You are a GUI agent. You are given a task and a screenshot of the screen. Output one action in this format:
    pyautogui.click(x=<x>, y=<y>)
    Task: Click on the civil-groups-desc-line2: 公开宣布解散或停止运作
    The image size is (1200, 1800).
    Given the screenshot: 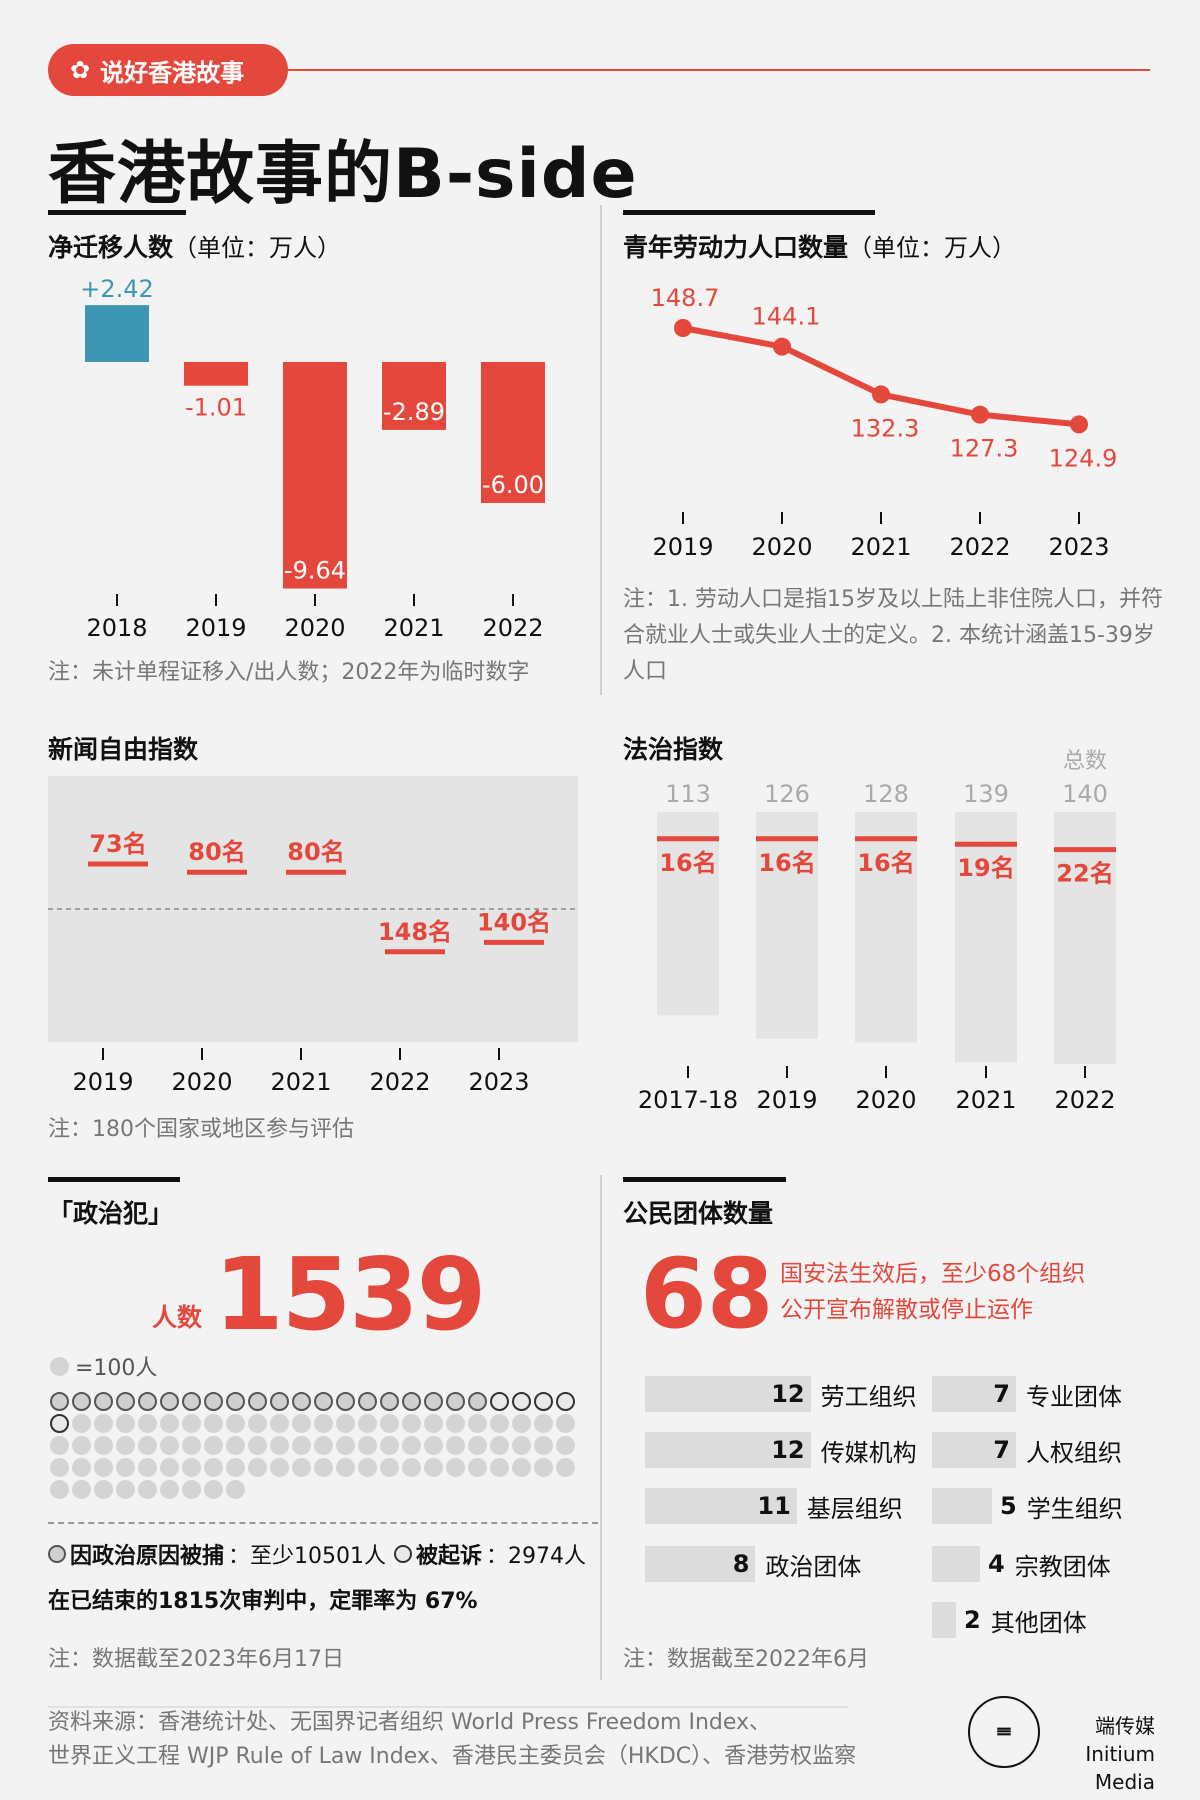 What is the action you would take?
    pyautogui.click(x=906, y=1310)
    